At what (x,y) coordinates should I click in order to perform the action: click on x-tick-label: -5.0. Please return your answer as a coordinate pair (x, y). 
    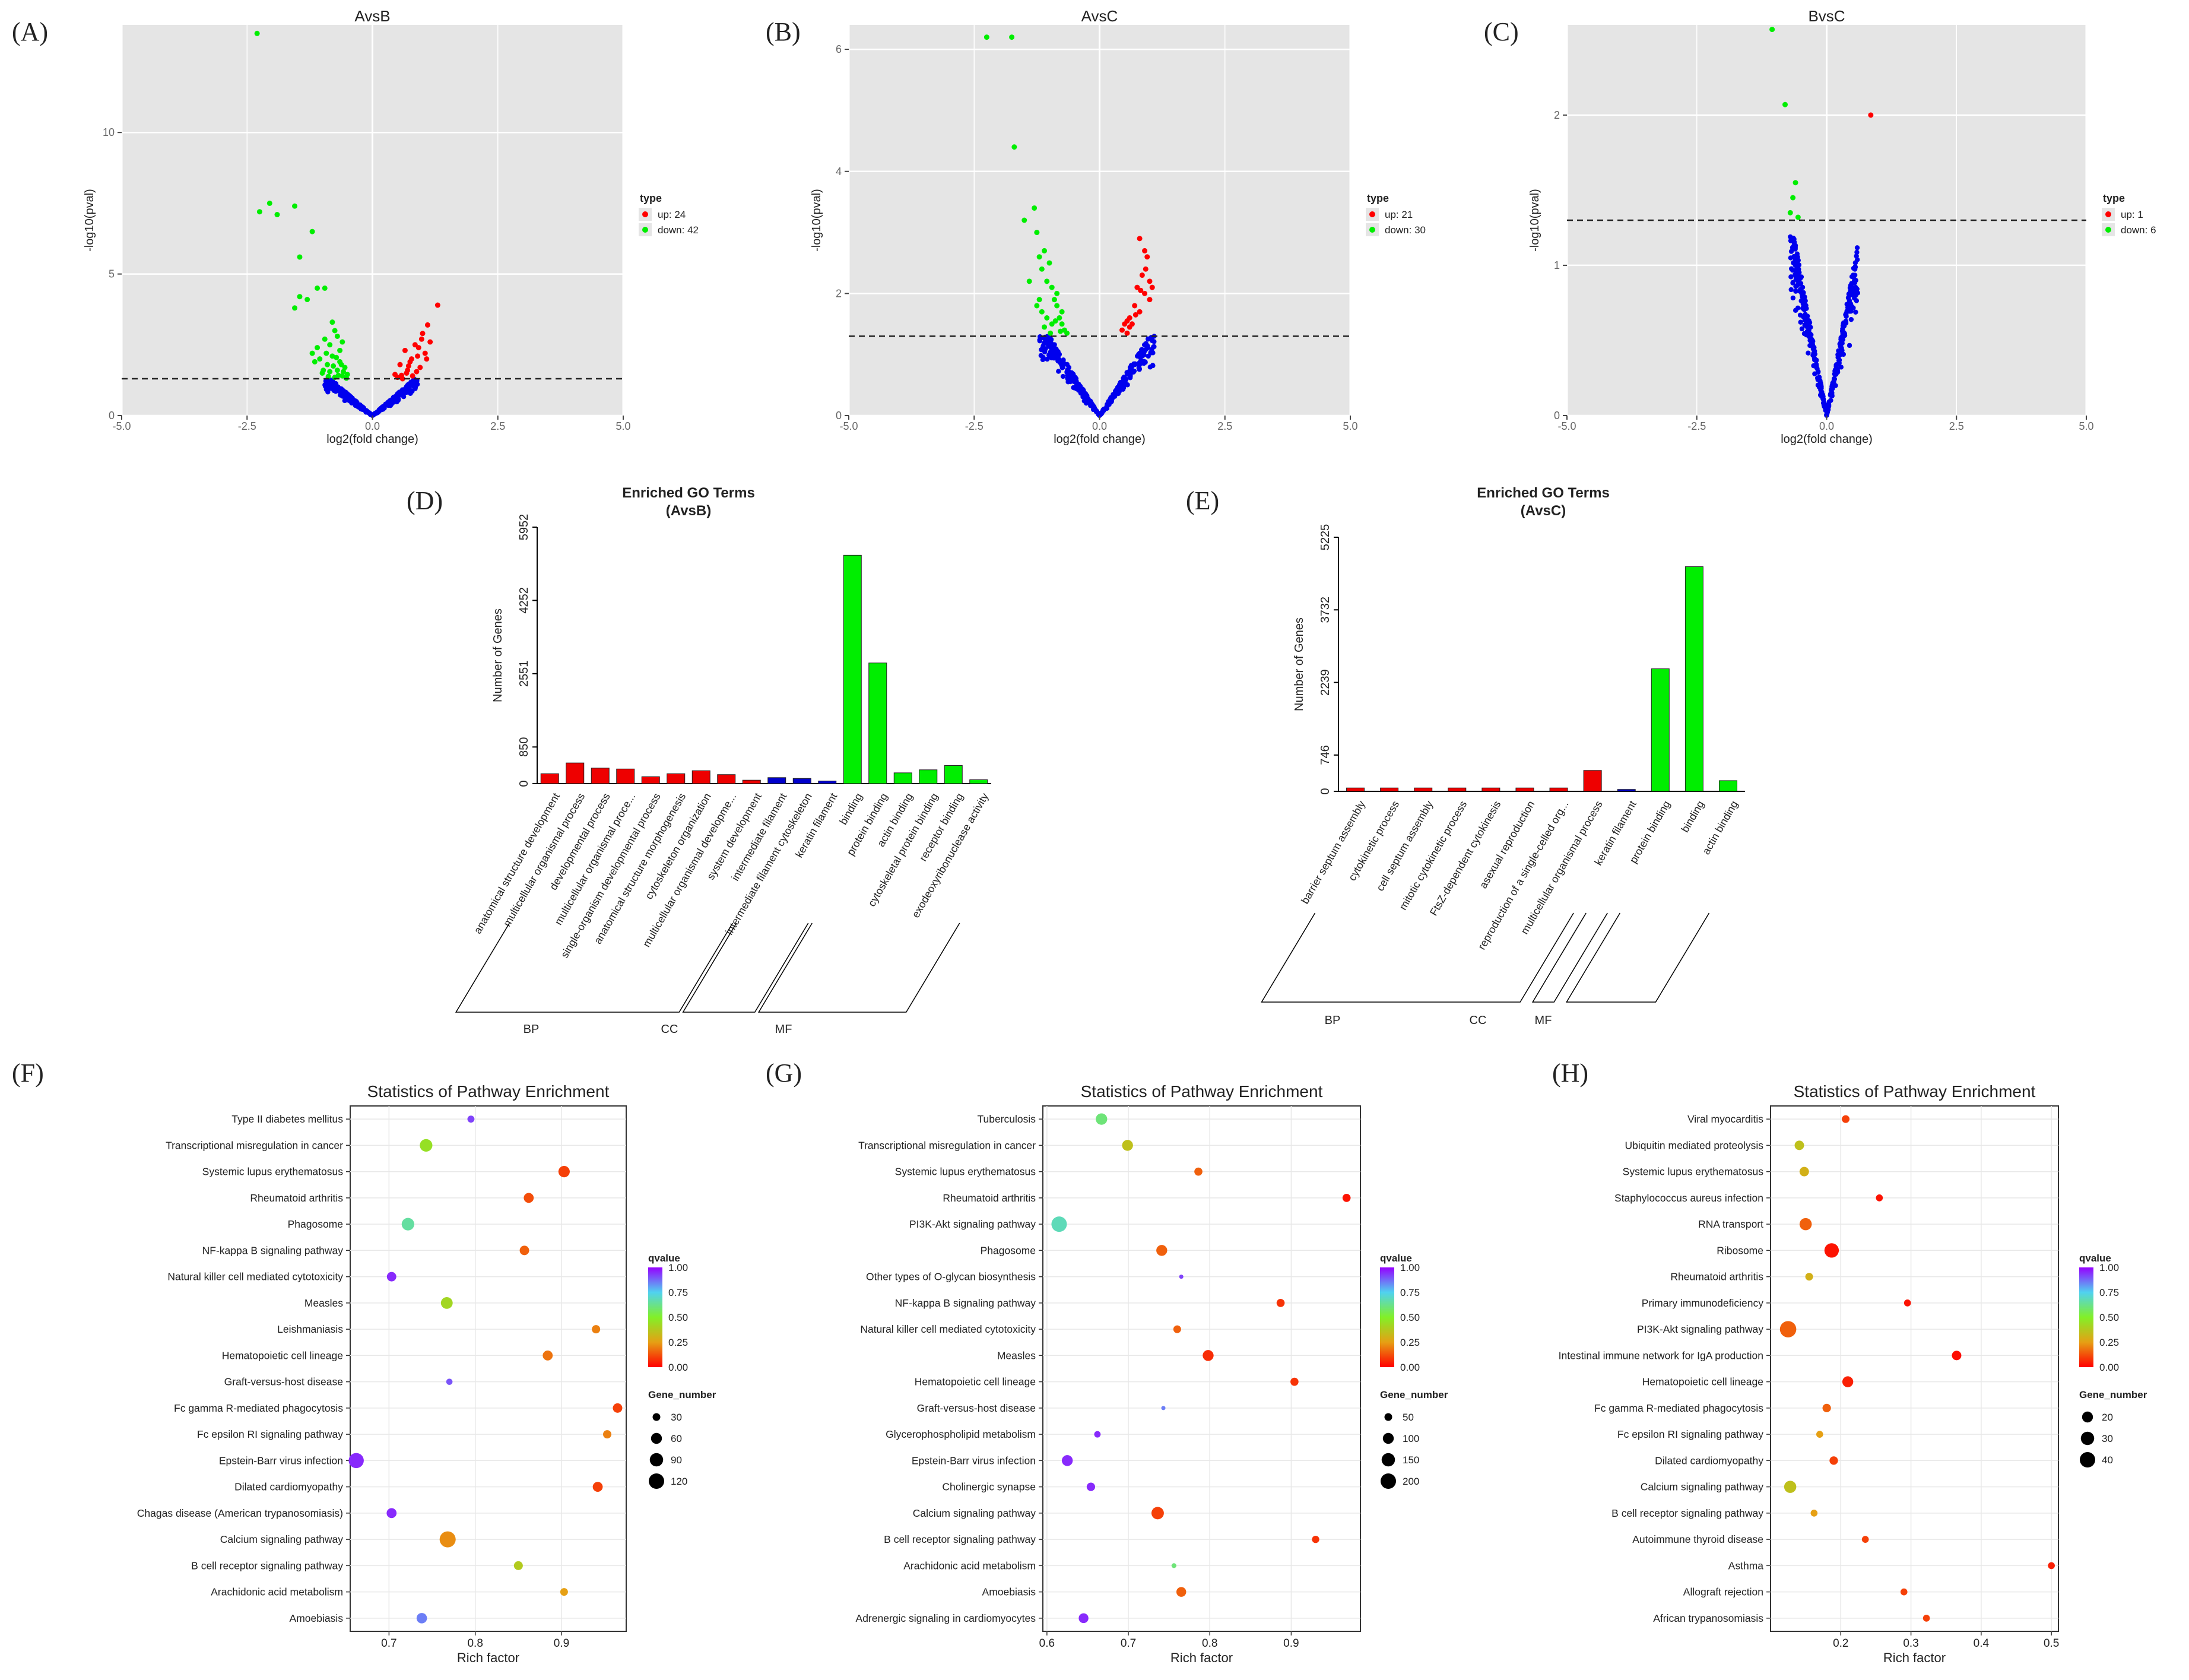
    Looking at the image, I should click on (121, 426).